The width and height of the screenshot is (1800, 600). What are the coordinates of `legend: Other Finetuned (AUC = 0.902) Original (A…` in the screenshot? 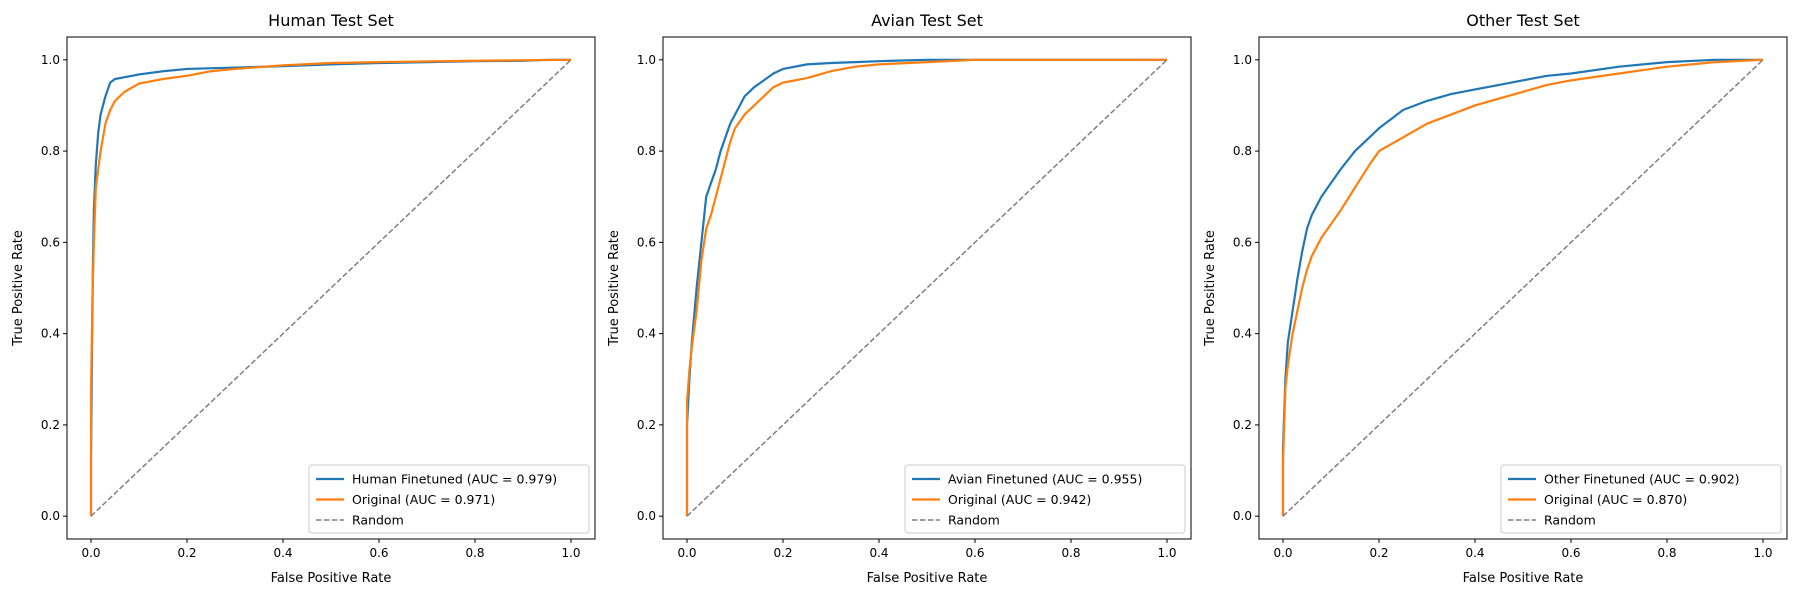 It's located at (1641, 499).